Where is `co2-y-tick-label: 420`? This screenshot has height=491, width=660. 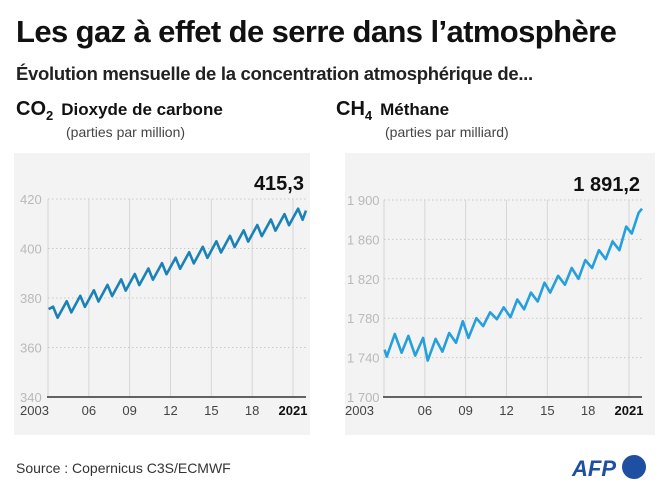 co2-y-tick-label: 420 is located at coordinates (31, 199).